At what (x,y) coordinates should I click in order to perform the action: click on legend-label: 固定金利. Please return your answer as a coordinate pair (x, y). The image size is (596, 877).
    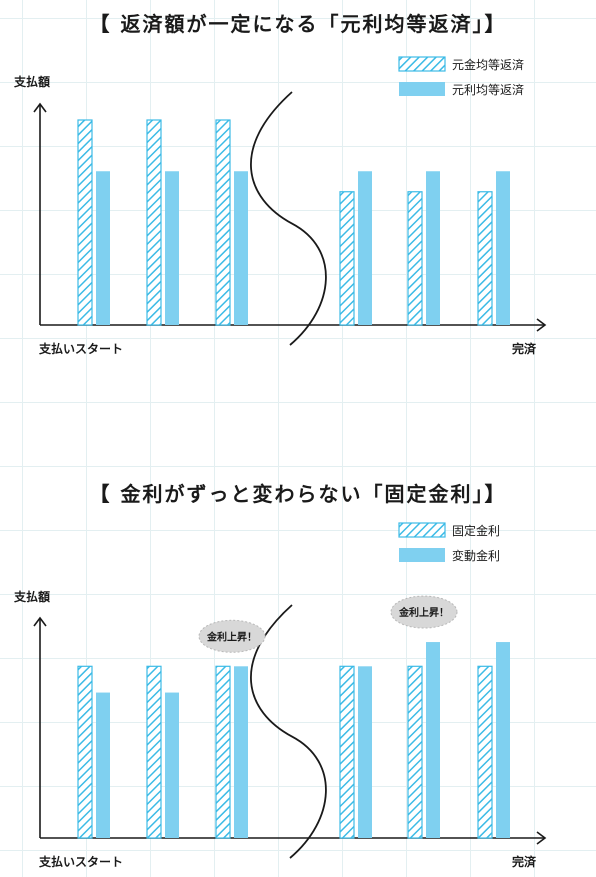
    Looking at the image, I should click on (476, 530).